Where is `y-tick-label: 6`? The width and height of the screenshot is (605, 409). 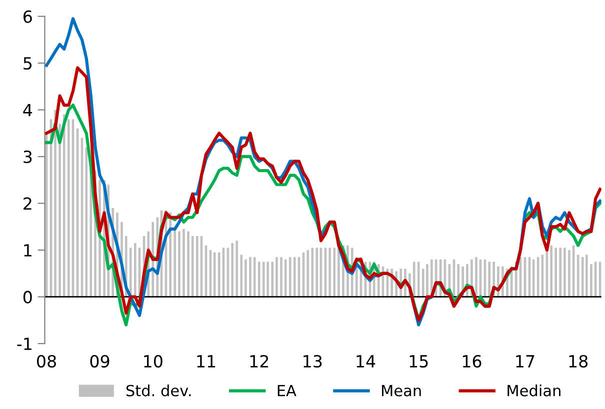 y-tick-label: 6 is located at coordinates (28, 16).